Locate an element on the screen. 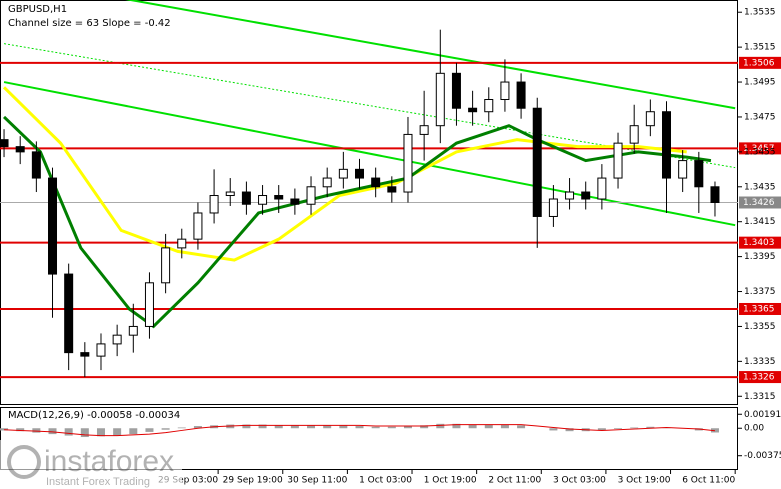 The image size is (781, 489). macd-title: MACD(12,26,9) -0.00058 -0.00034 is located at coordinates (94, 415).